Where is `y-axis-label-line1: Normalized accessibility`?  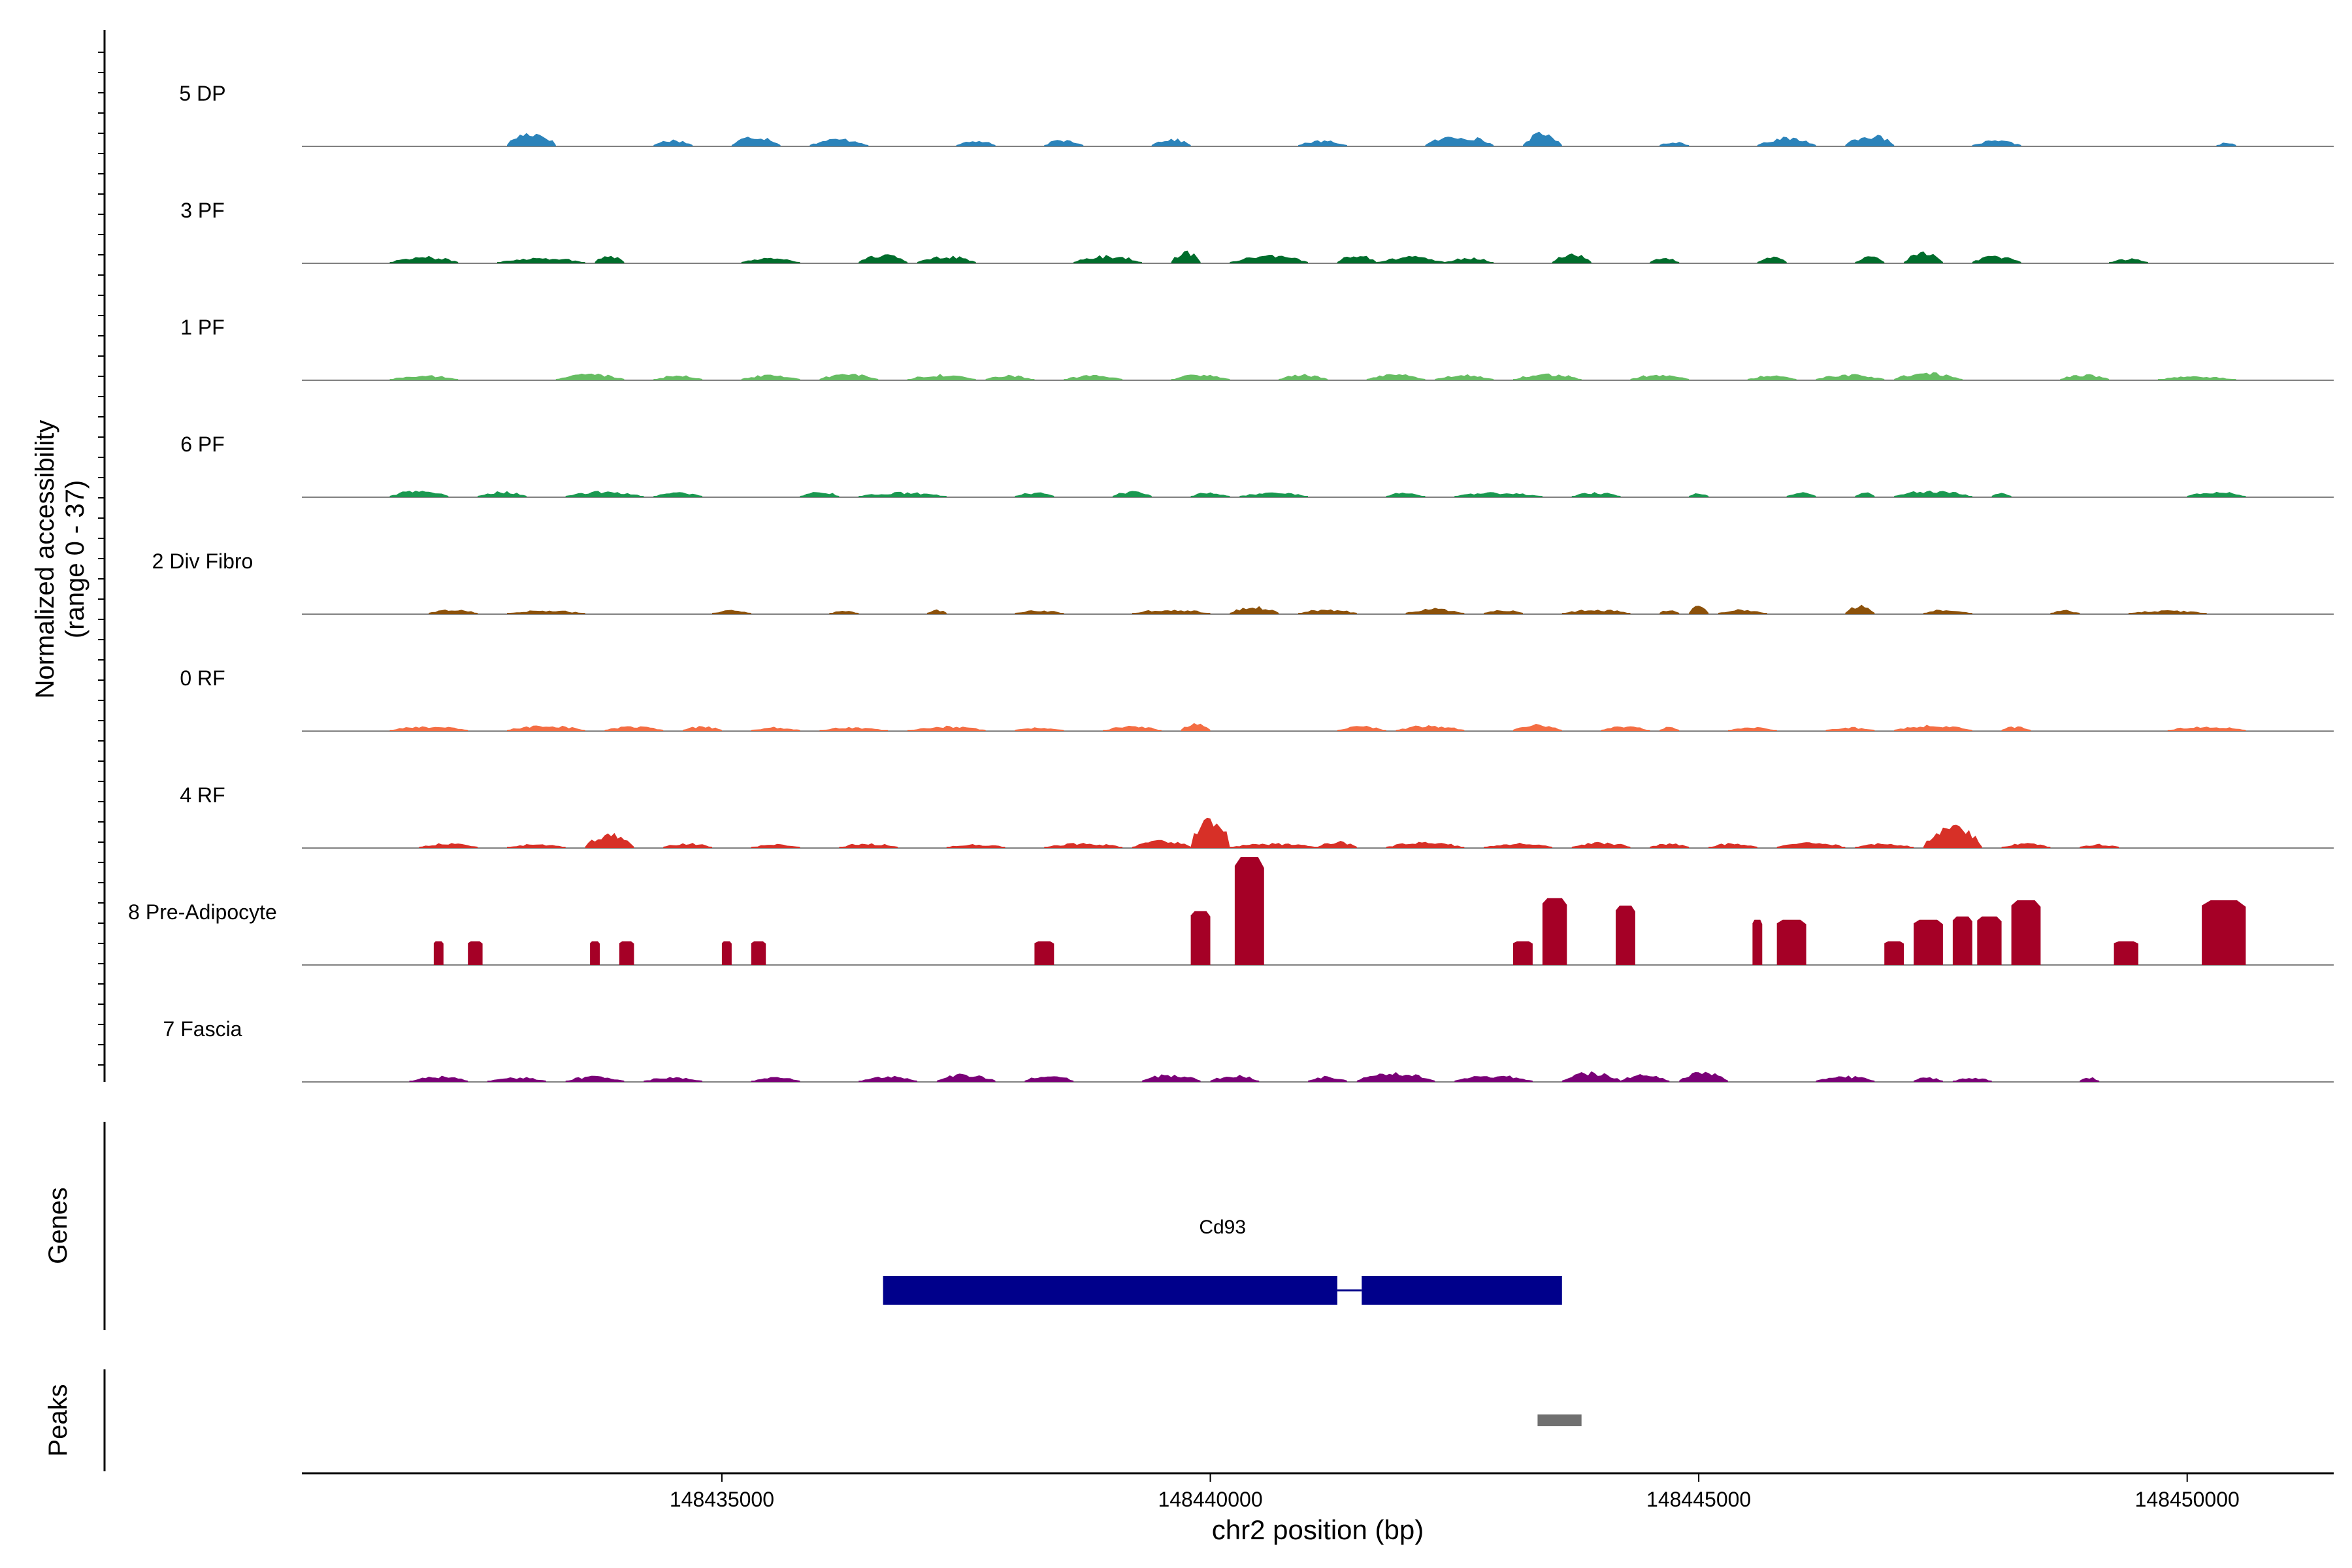 y-axis-label-line1: Normalized accessibility is located at coordinates (45, 559).